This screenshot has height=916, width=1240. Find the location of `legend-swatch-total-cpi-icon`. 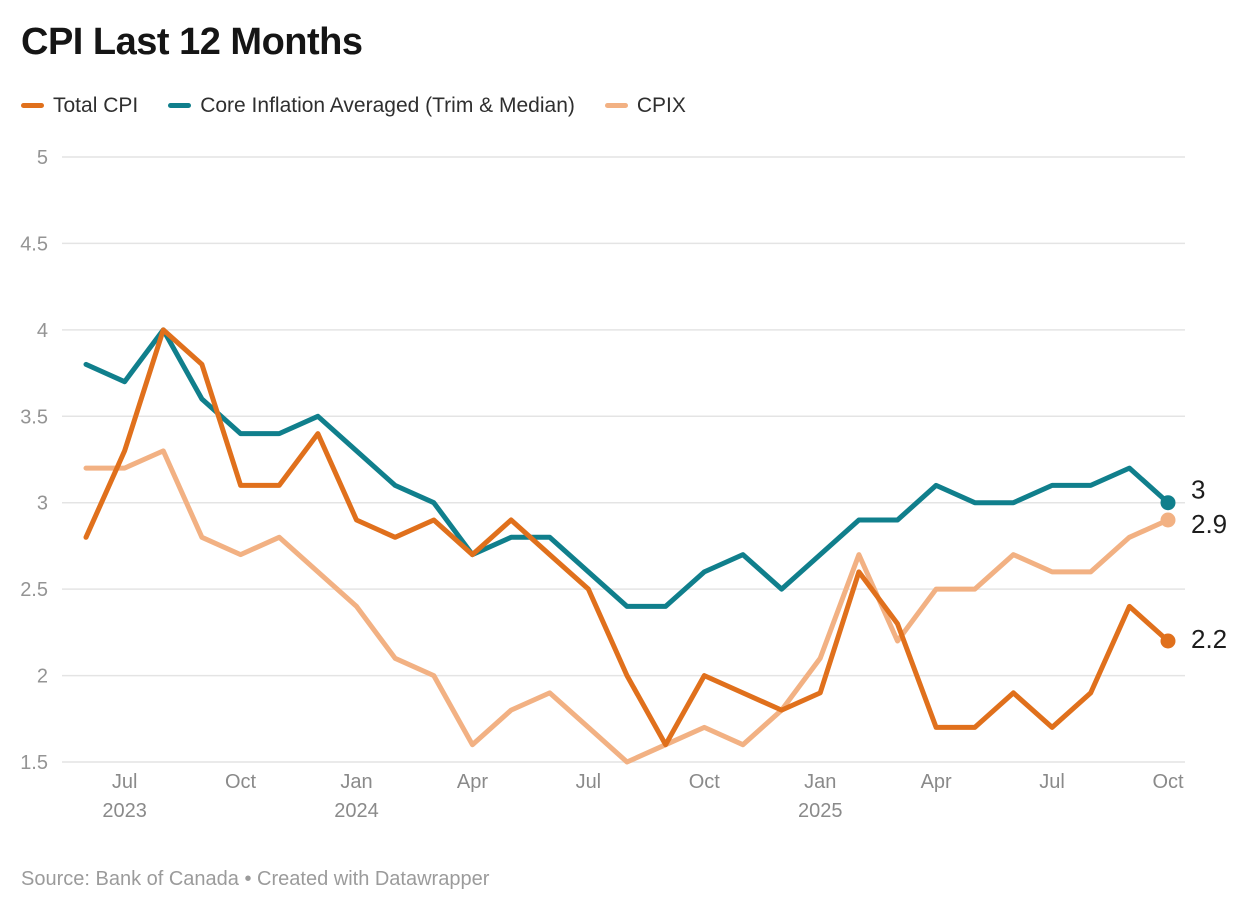

legend-swatch-total-cpi-icon is located at coordinates (32, 105).